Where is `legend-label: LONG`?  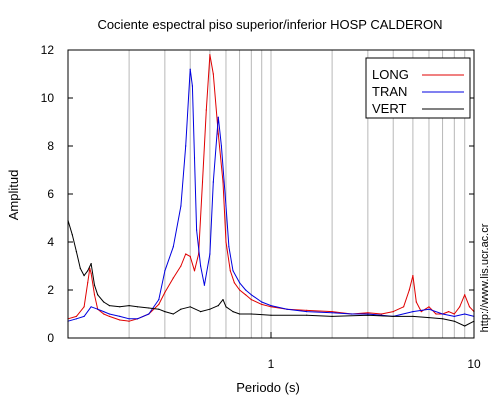
legend-label: LONG is located at coordinates (390, 74).